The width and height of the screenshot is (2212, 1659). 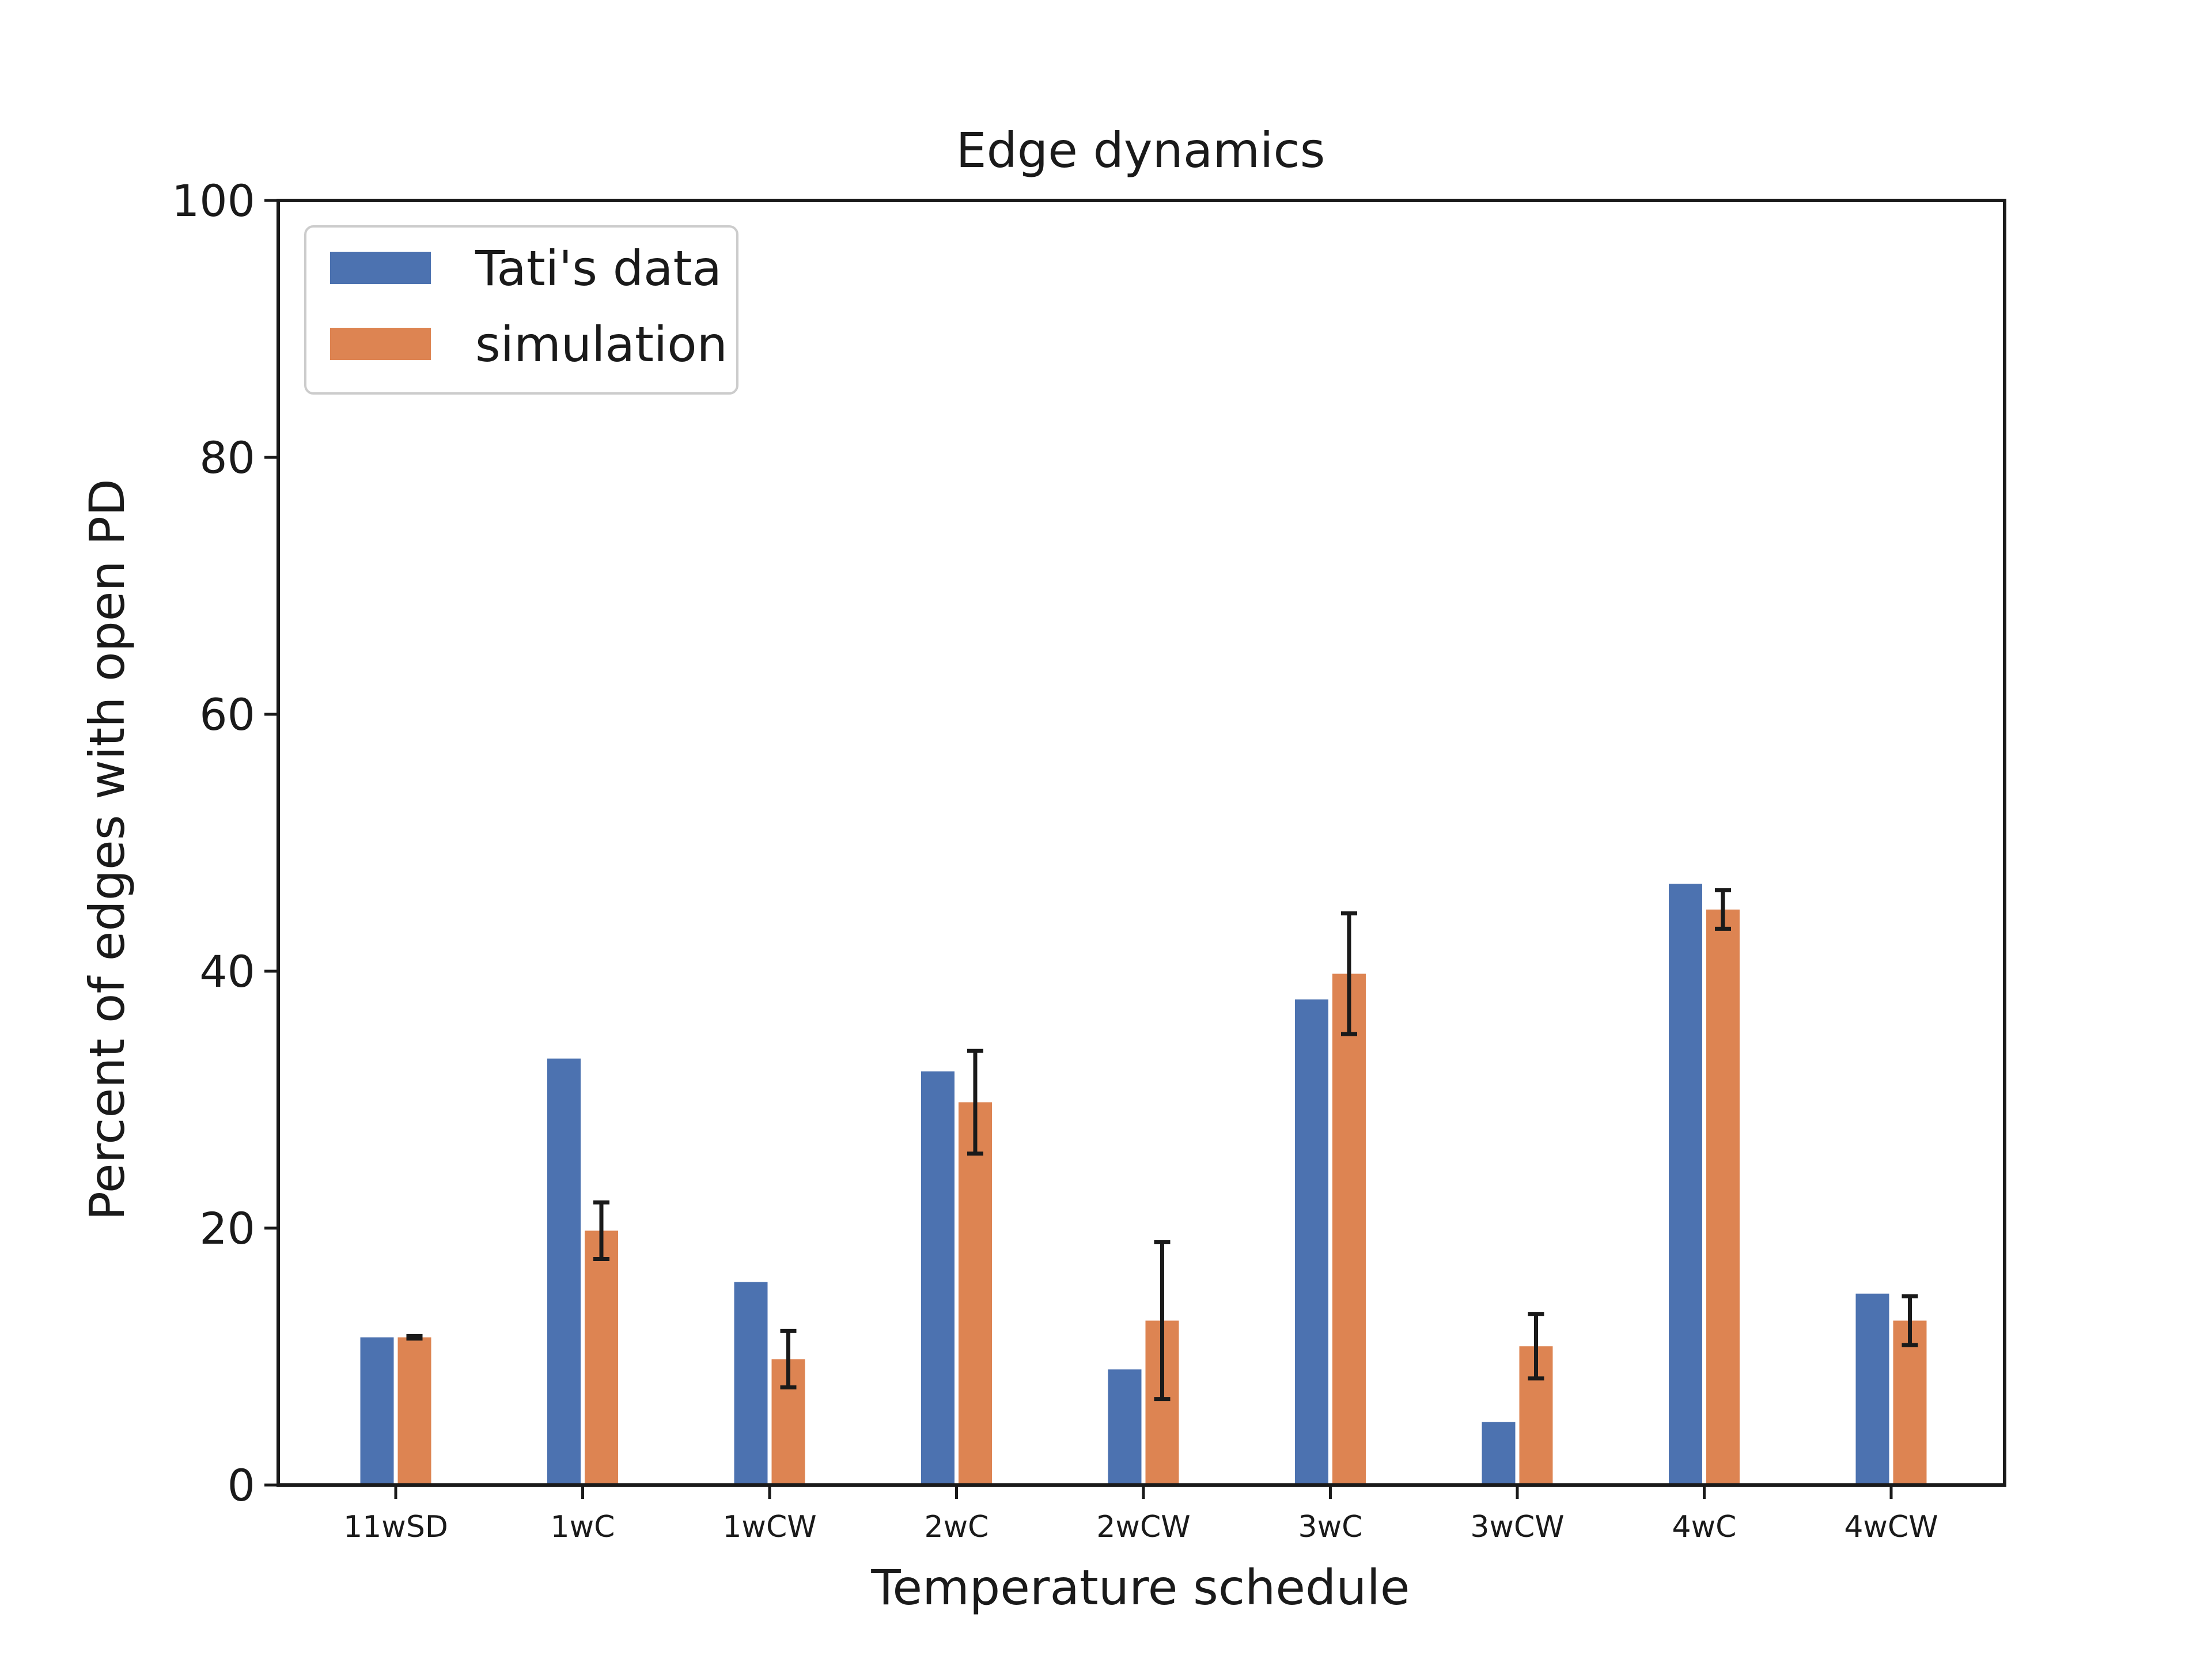 I want to click on bar-tatis-data-2wC, so click(x=938, y=1278).